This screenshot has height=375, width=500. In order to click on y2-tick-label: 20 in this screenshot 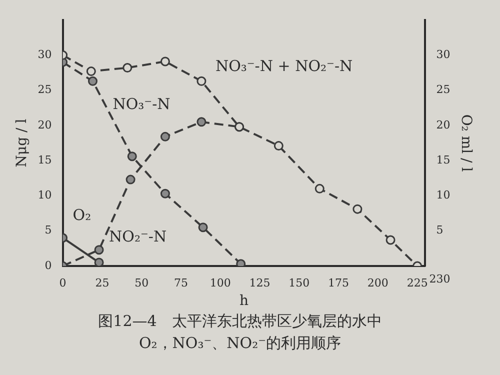, I will do `click(443, 125)`.